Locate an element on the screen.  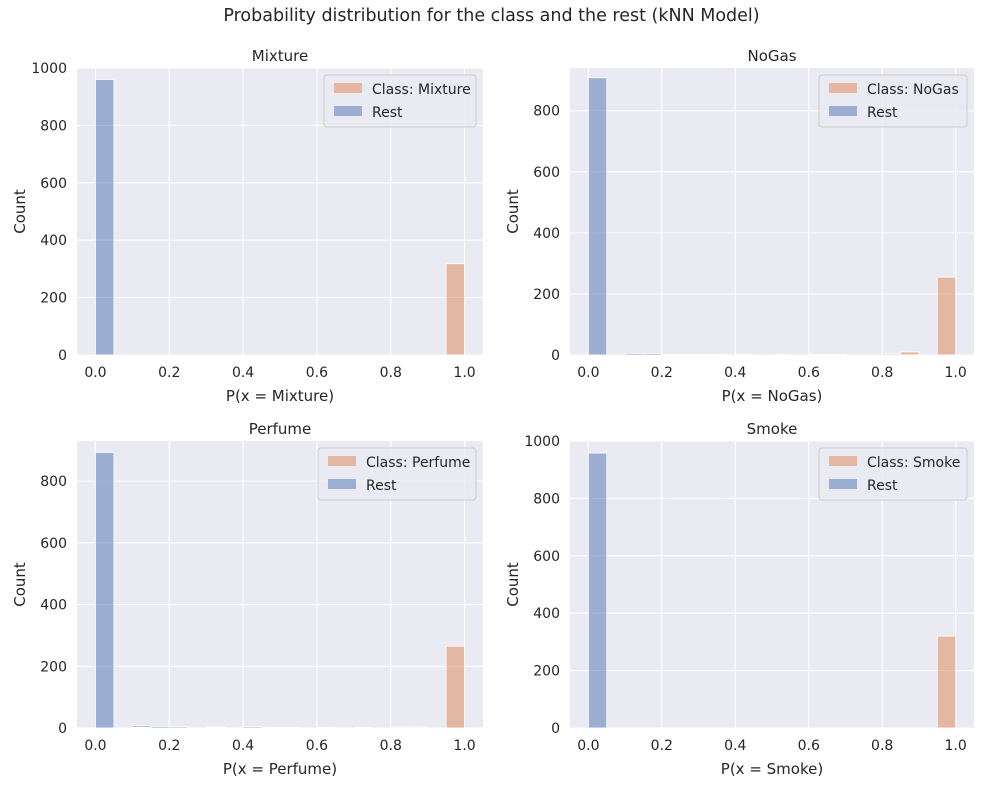
x-axis-label: P(x = Mixture) is located at coordinates (280, 396).